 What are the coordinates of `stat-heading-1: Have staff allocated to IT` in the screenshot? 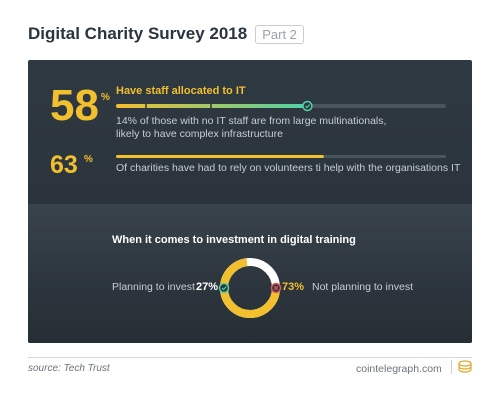 It's located at (181, 91).